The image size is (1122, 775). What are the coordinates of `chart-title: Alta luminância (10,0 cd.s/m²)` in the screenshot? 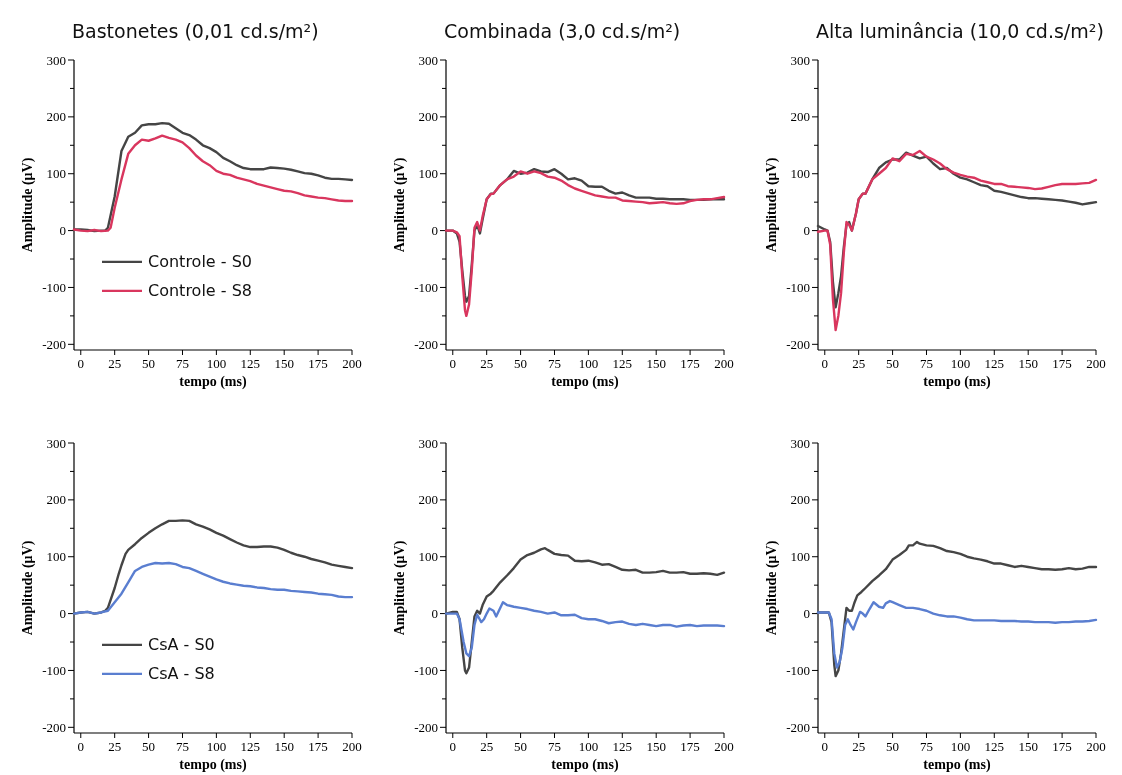 It's located at (960, 31).